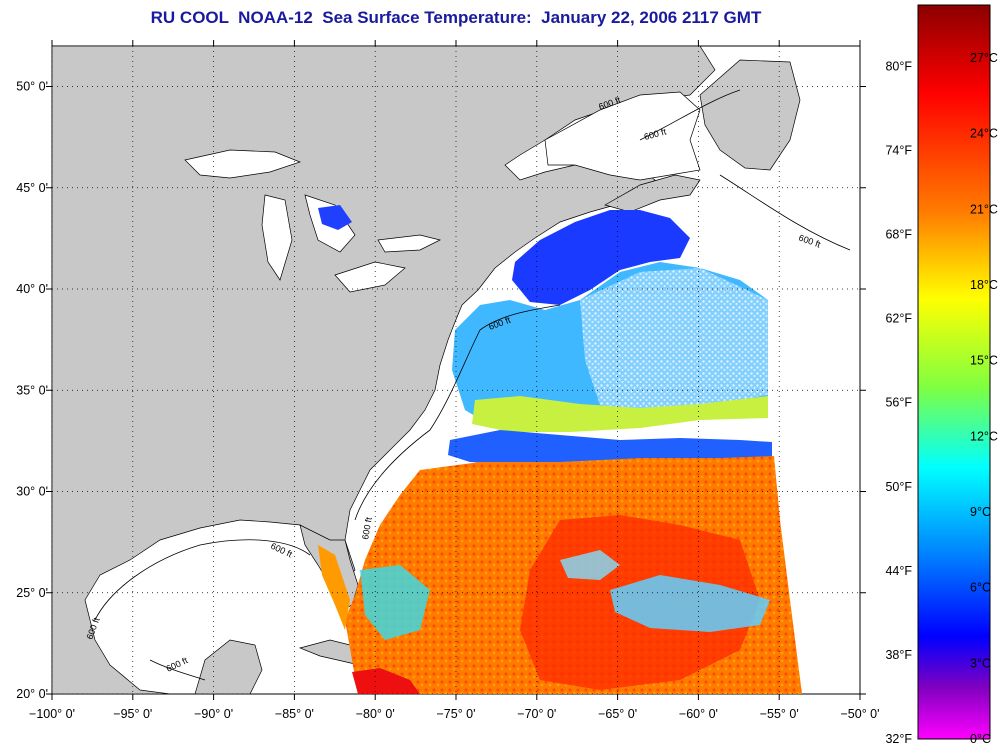 The height and width of the screenshot is (754, 1008). I want to click on colorbar-gradient, so click(954, 372).